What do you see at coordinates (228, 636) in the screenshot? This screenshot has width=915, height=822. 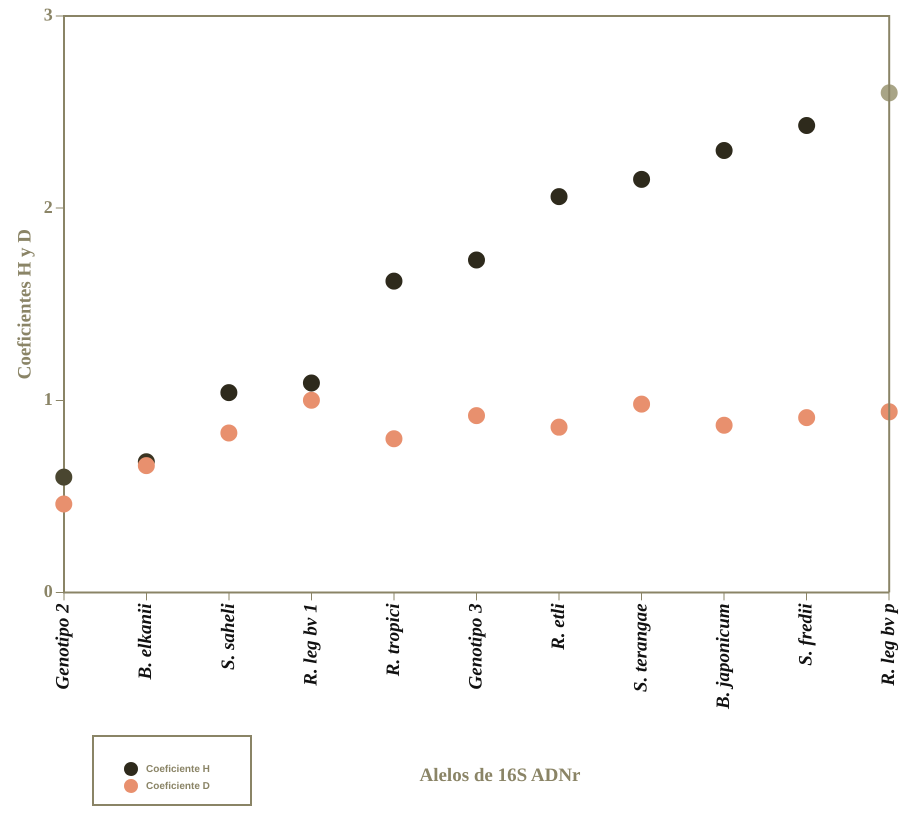 I see `x-tick-label: S. saheli` at bounding box center [228, 636].